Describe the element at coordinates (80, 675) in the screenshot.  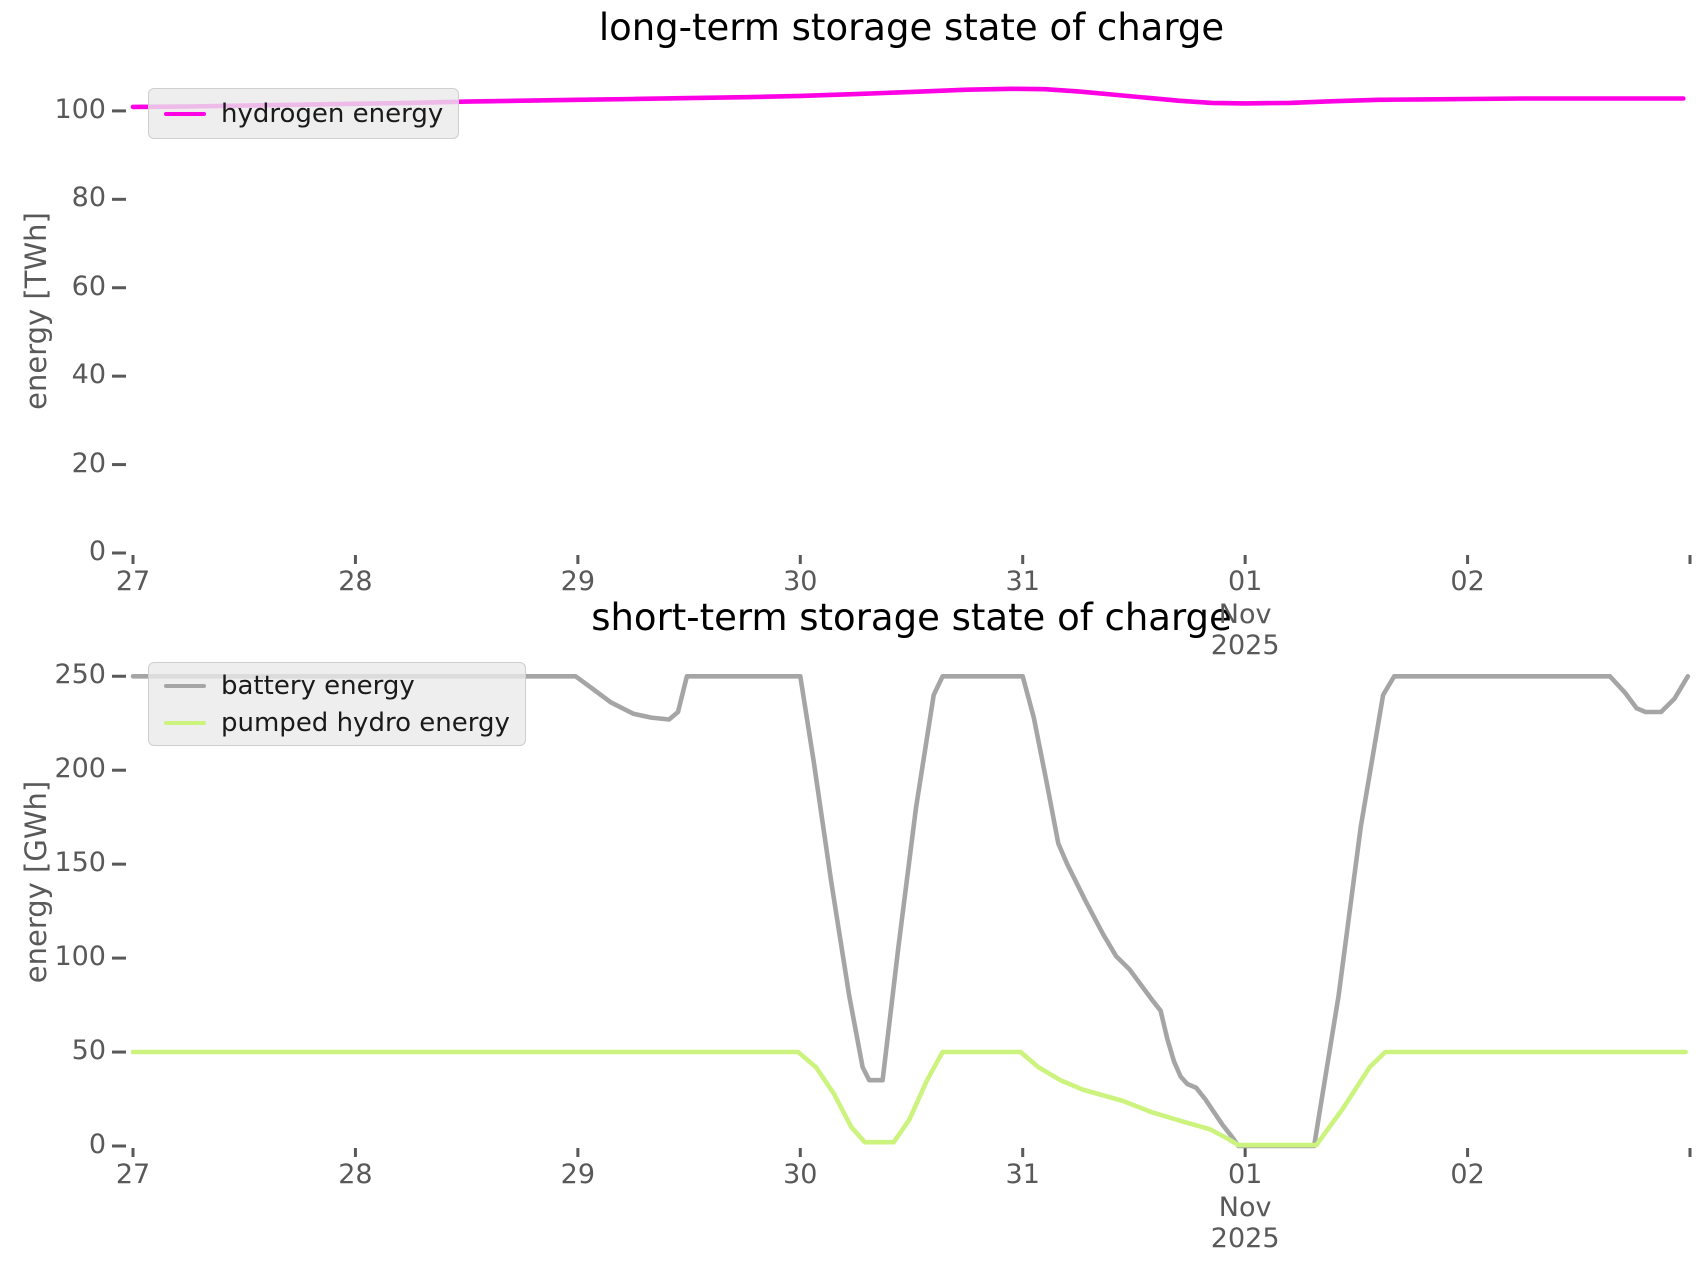
I see `y-tick-label: 250` at that location.